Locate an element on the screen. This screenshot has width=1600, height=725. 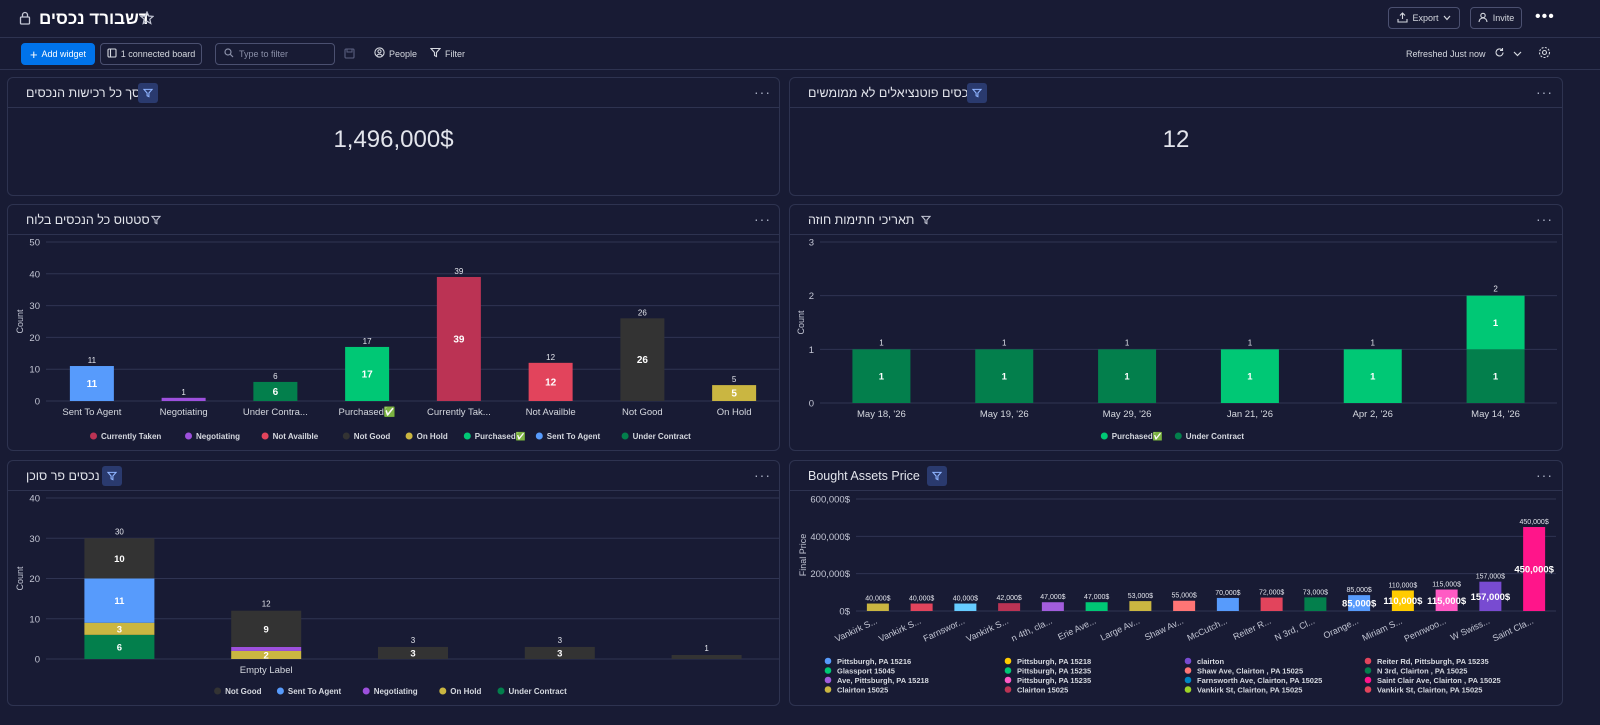
widget-header: סך כל רכישות הנכסים ··· is located at coordinates (393, 93).